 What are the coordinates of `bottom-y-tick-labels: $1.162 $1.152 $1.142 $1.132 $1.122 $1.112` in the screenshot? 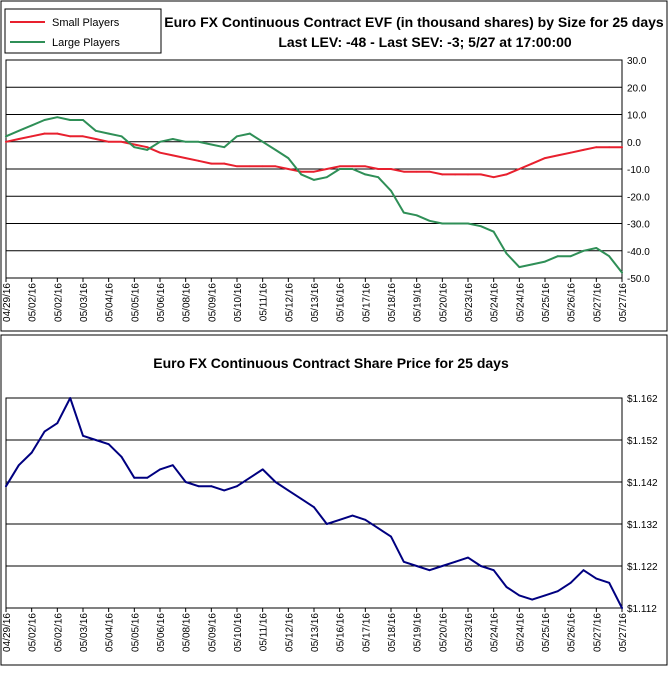 It's located at (642, 504).